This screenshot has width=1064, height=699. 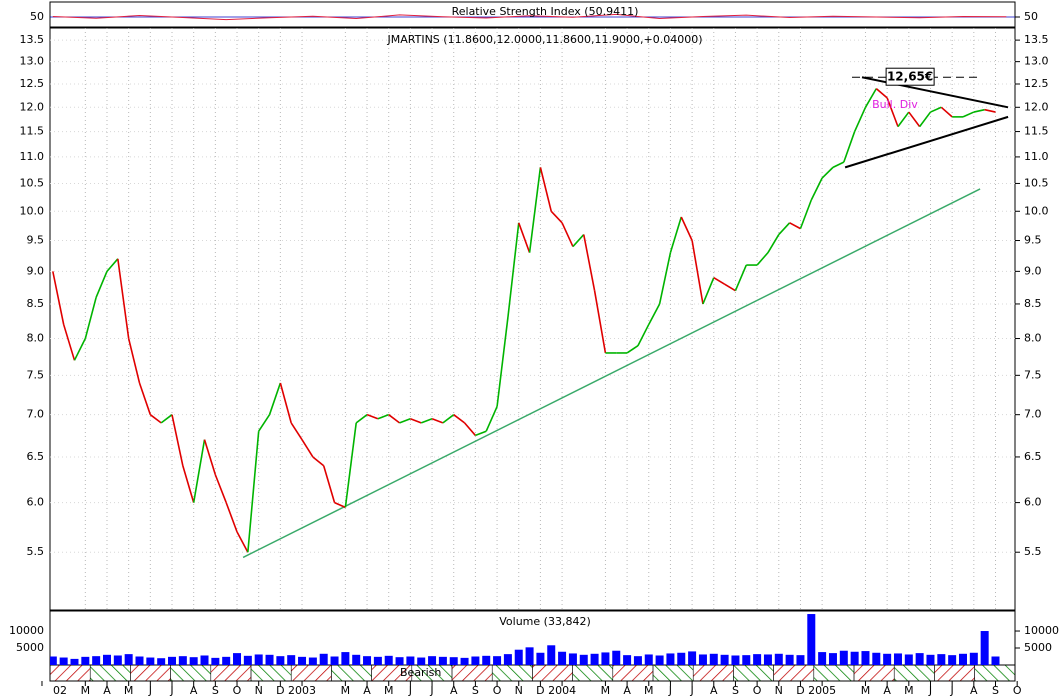 I want to click on y-tick-label: 9.0, so click(x=36, y=270).